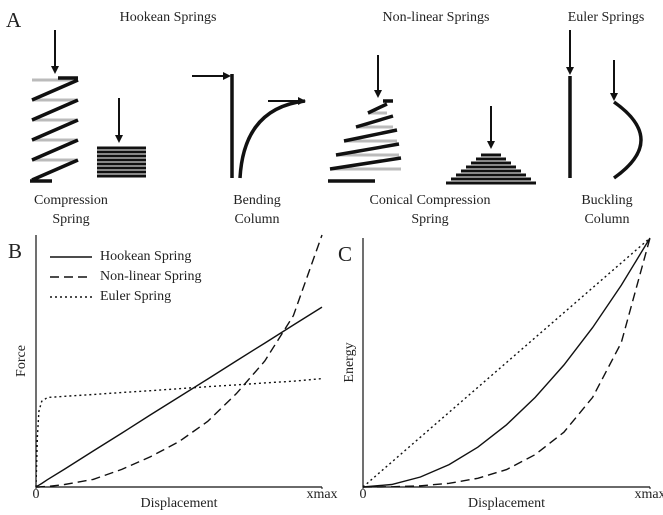  What do you see at coordinates (168, 17) in the screenshot?
I see `heading: Hookean Springs` at bounding box center [168, 17].